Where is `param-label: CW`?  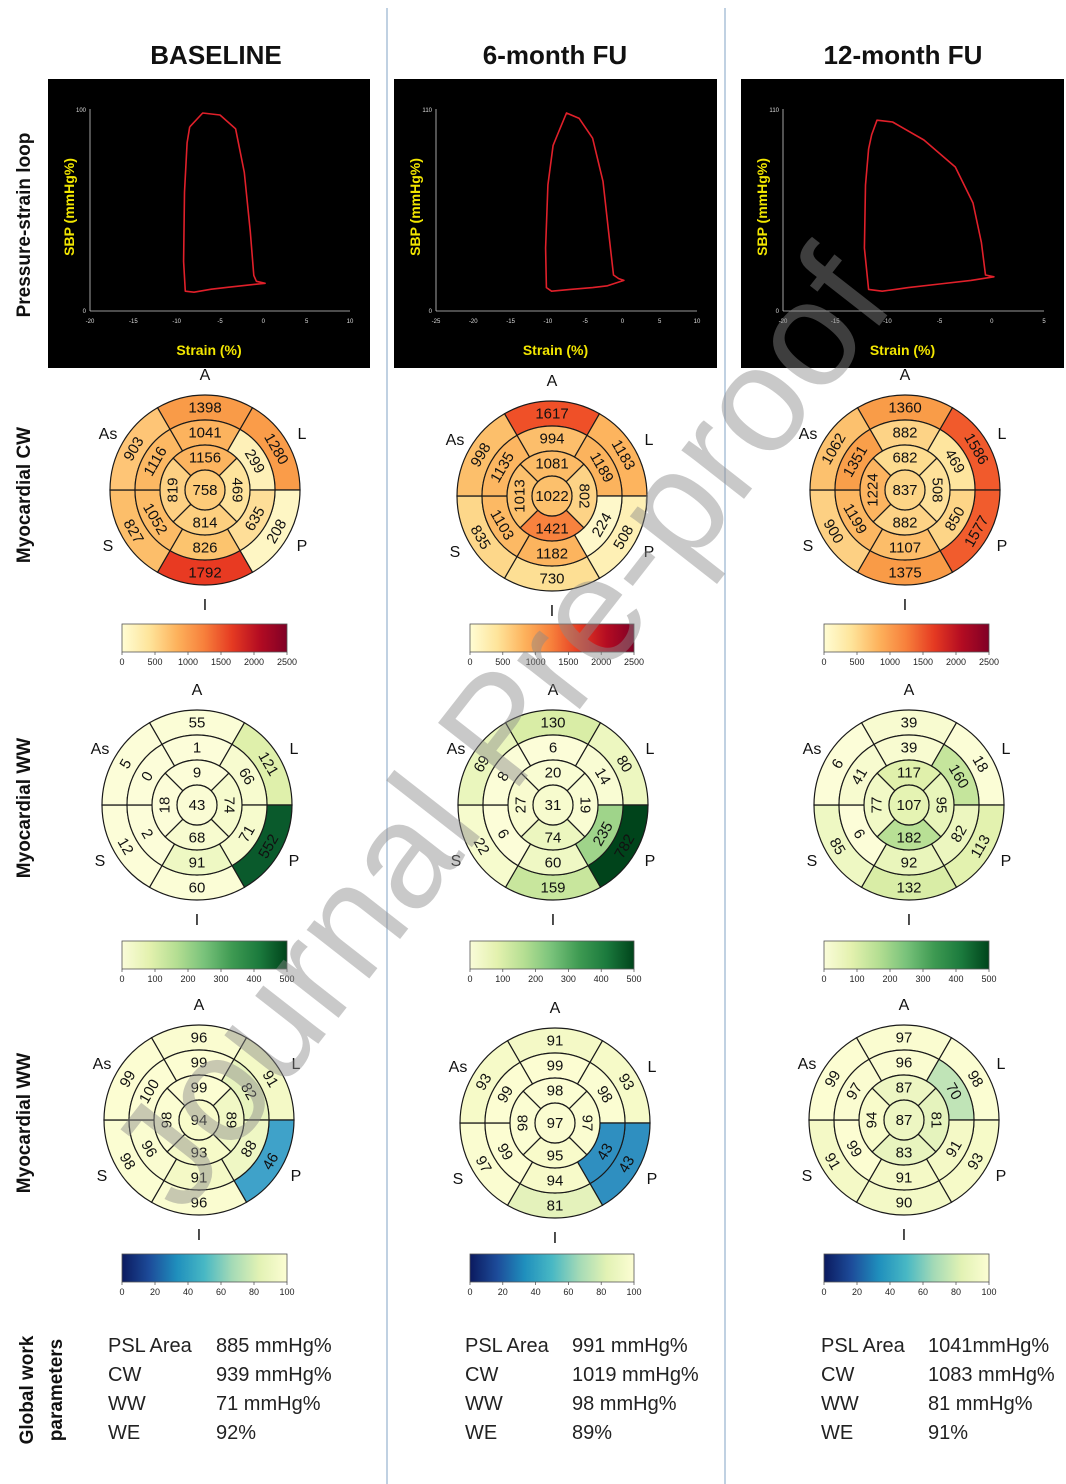
param-label: CW is located at coordinates (124, 1375).